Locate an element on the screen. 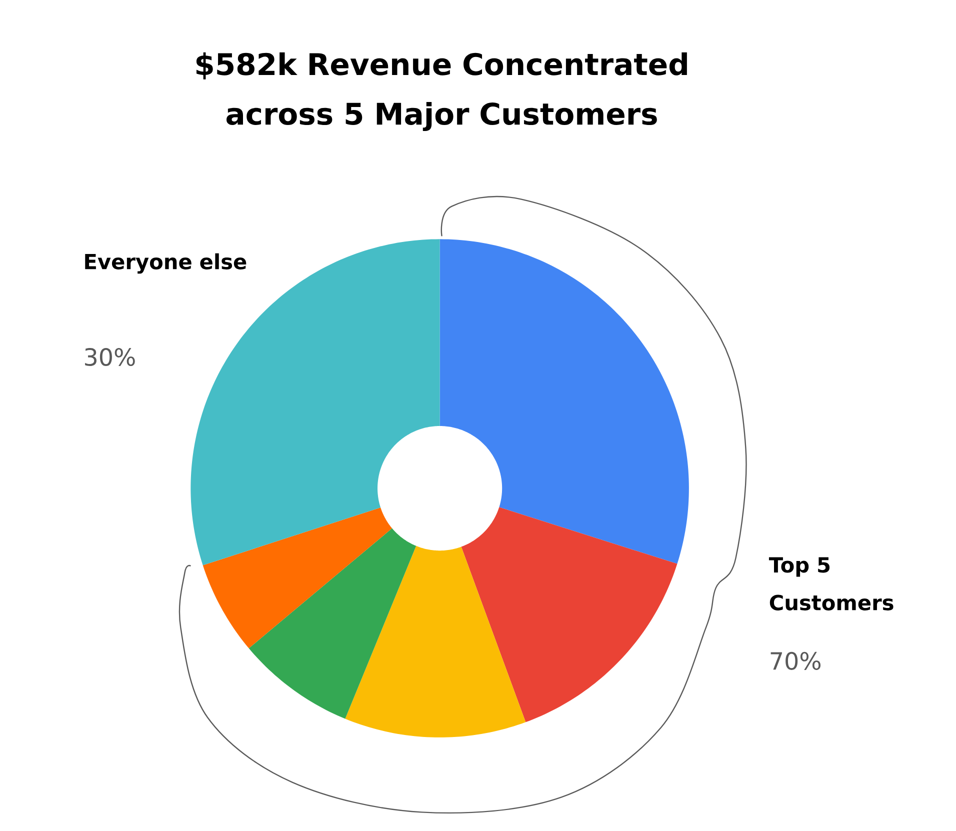  text: Top 5 Customers is located at coordinates (831, 583).